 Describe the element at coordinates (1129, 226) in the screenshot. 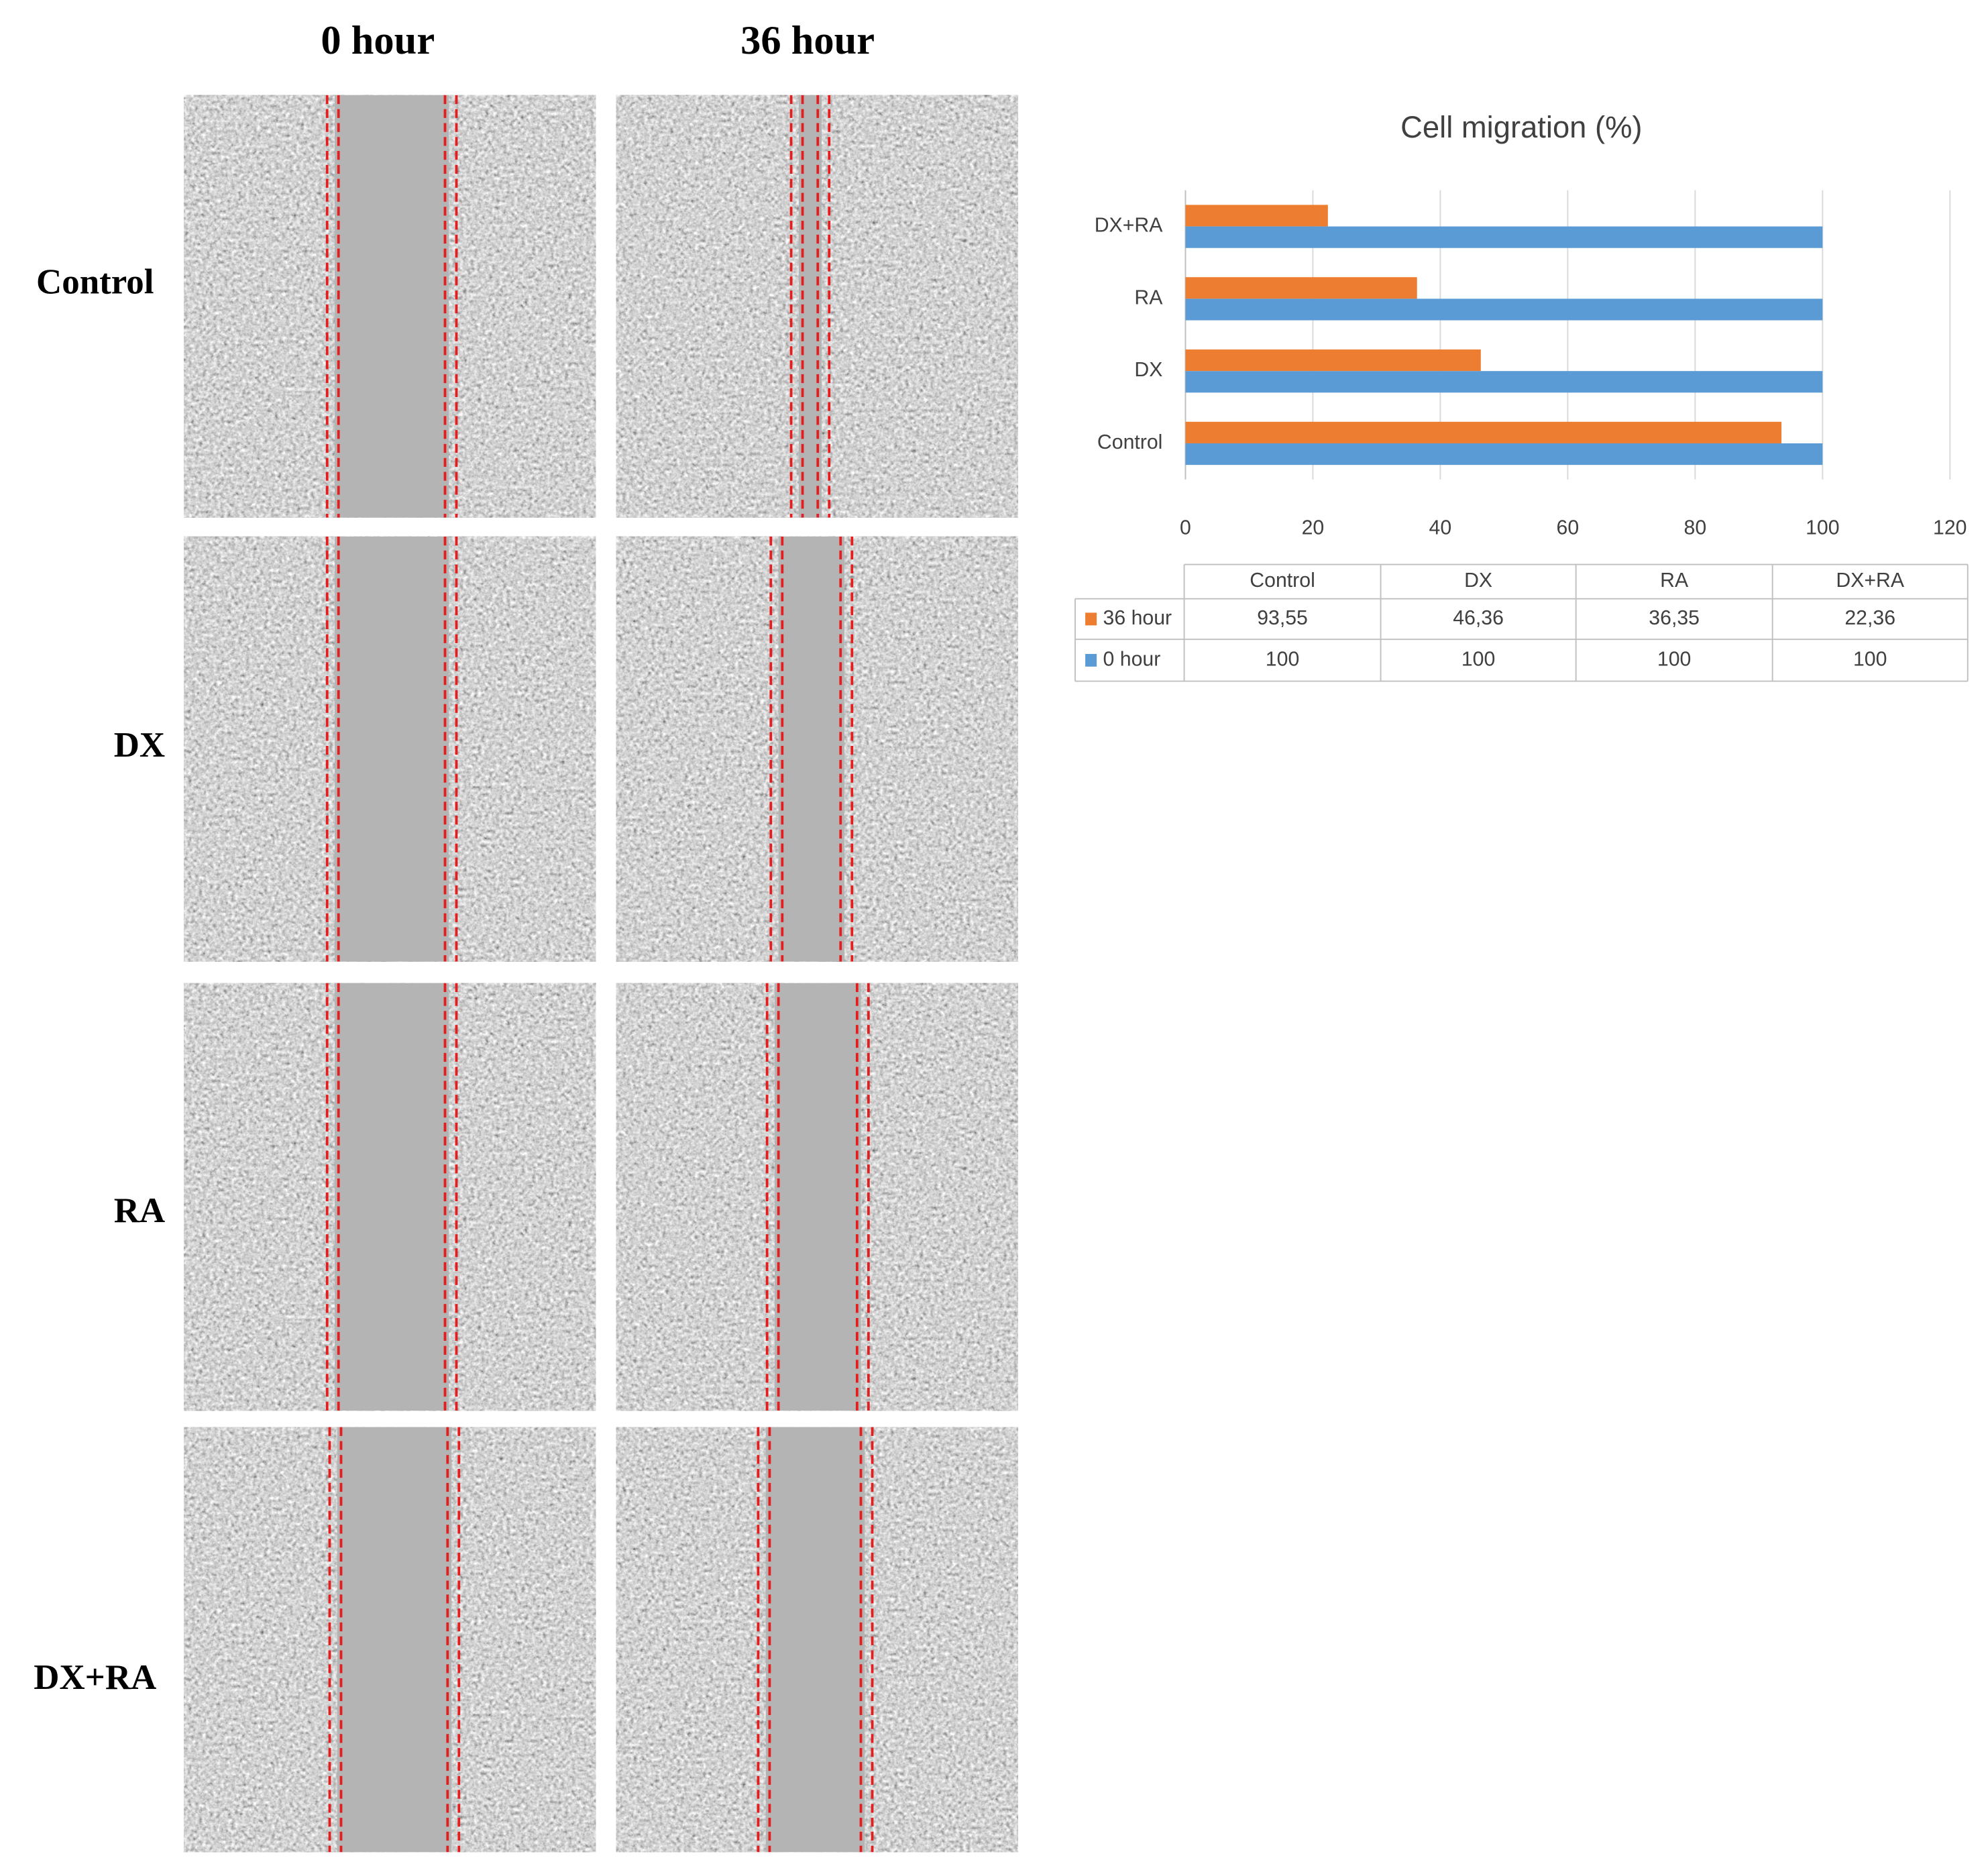

I see `y-tick-label: DX+RA` at that location.